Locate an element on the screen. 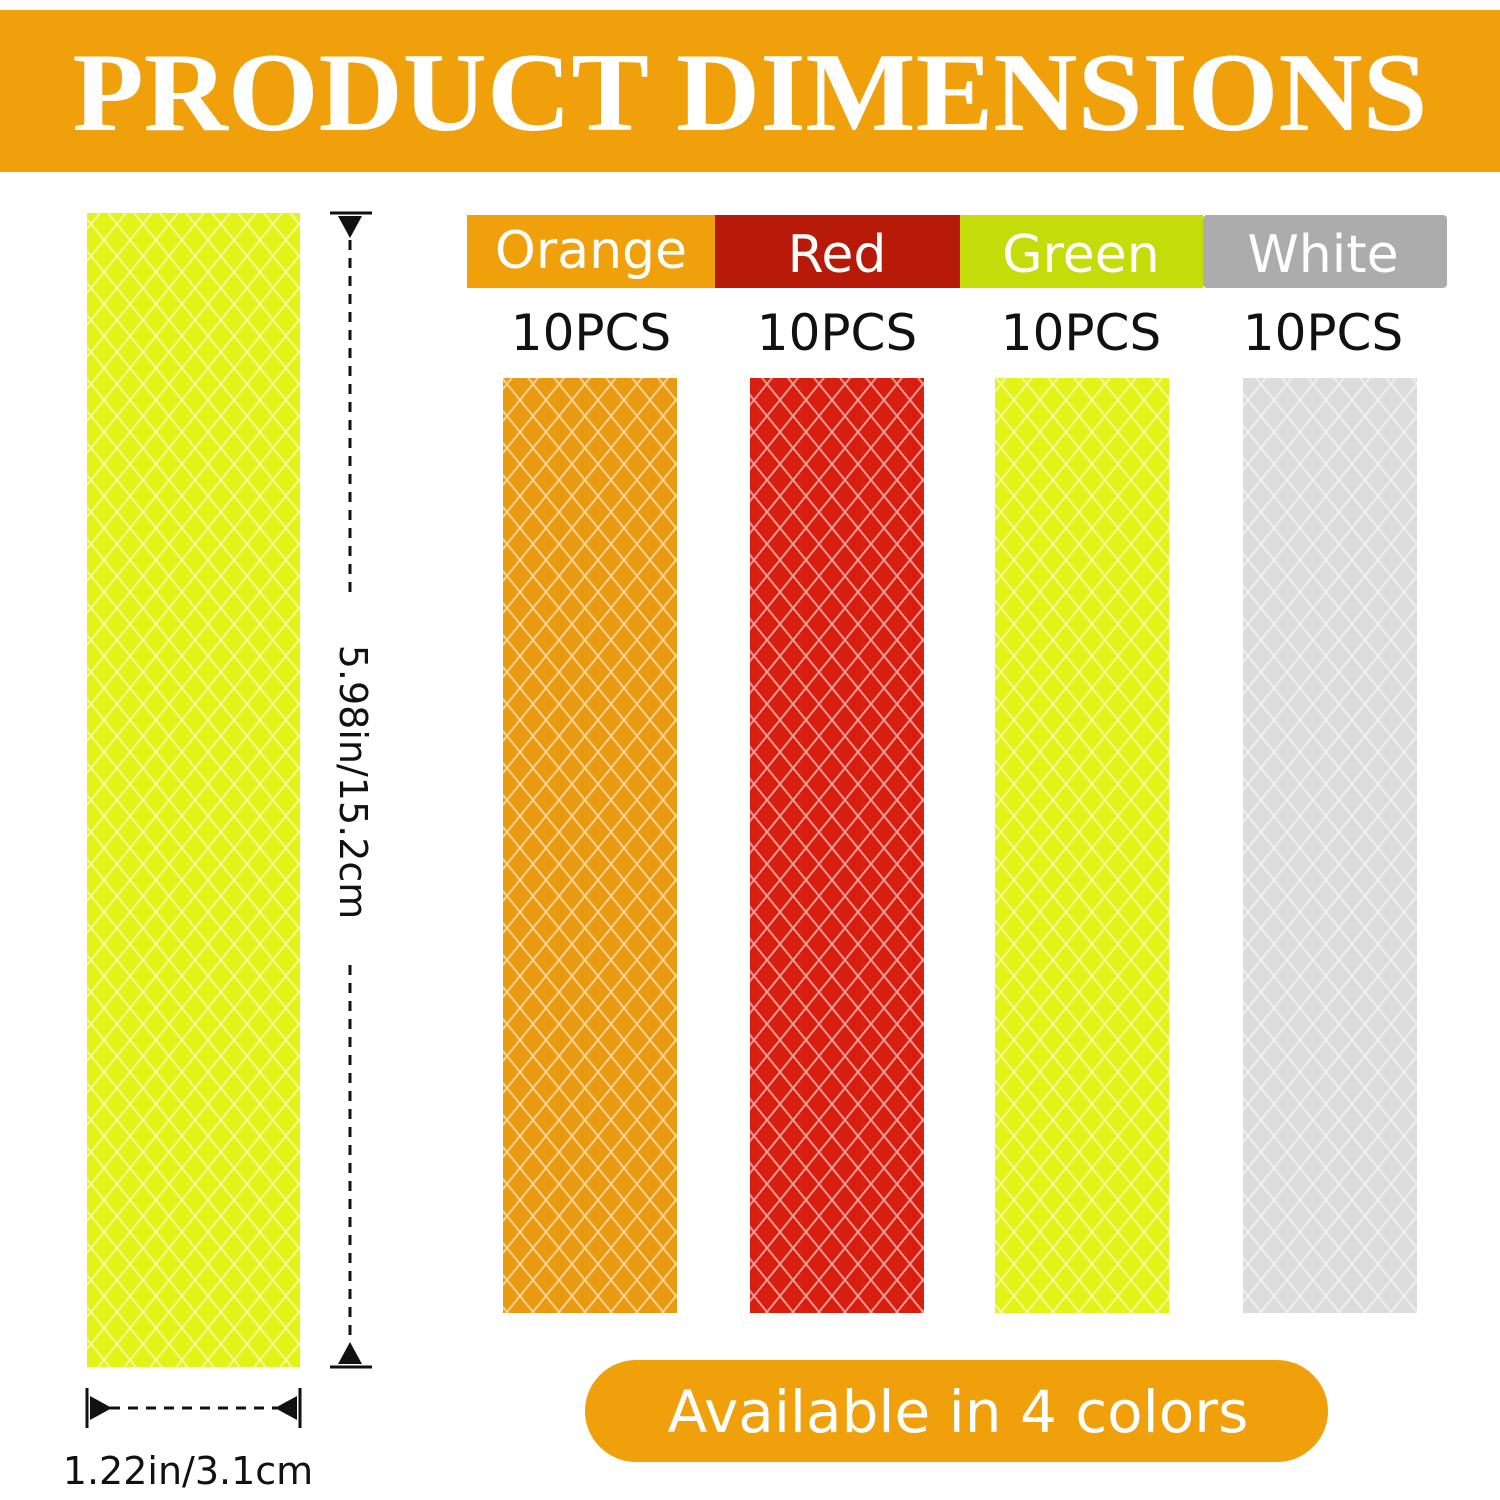  width-label: 1.22in/3.1cm is located at coordinates (188, 1471).